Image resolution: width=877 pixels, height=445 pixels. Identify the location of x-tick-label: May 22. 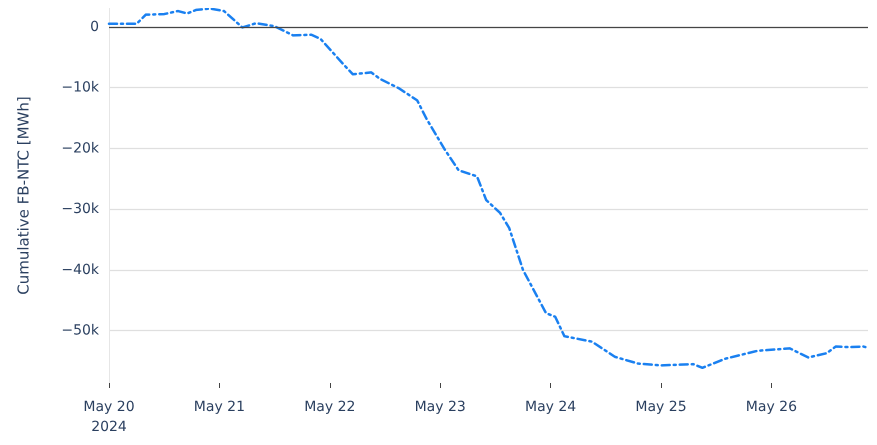
(330, 407).